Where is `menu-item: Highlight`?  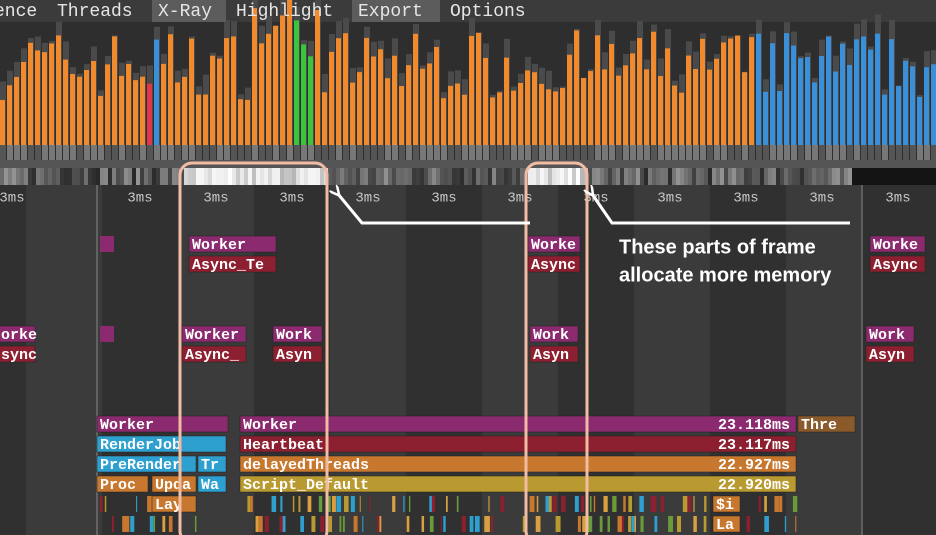
menu-item: Highlight is located at coordinates (284, 12).